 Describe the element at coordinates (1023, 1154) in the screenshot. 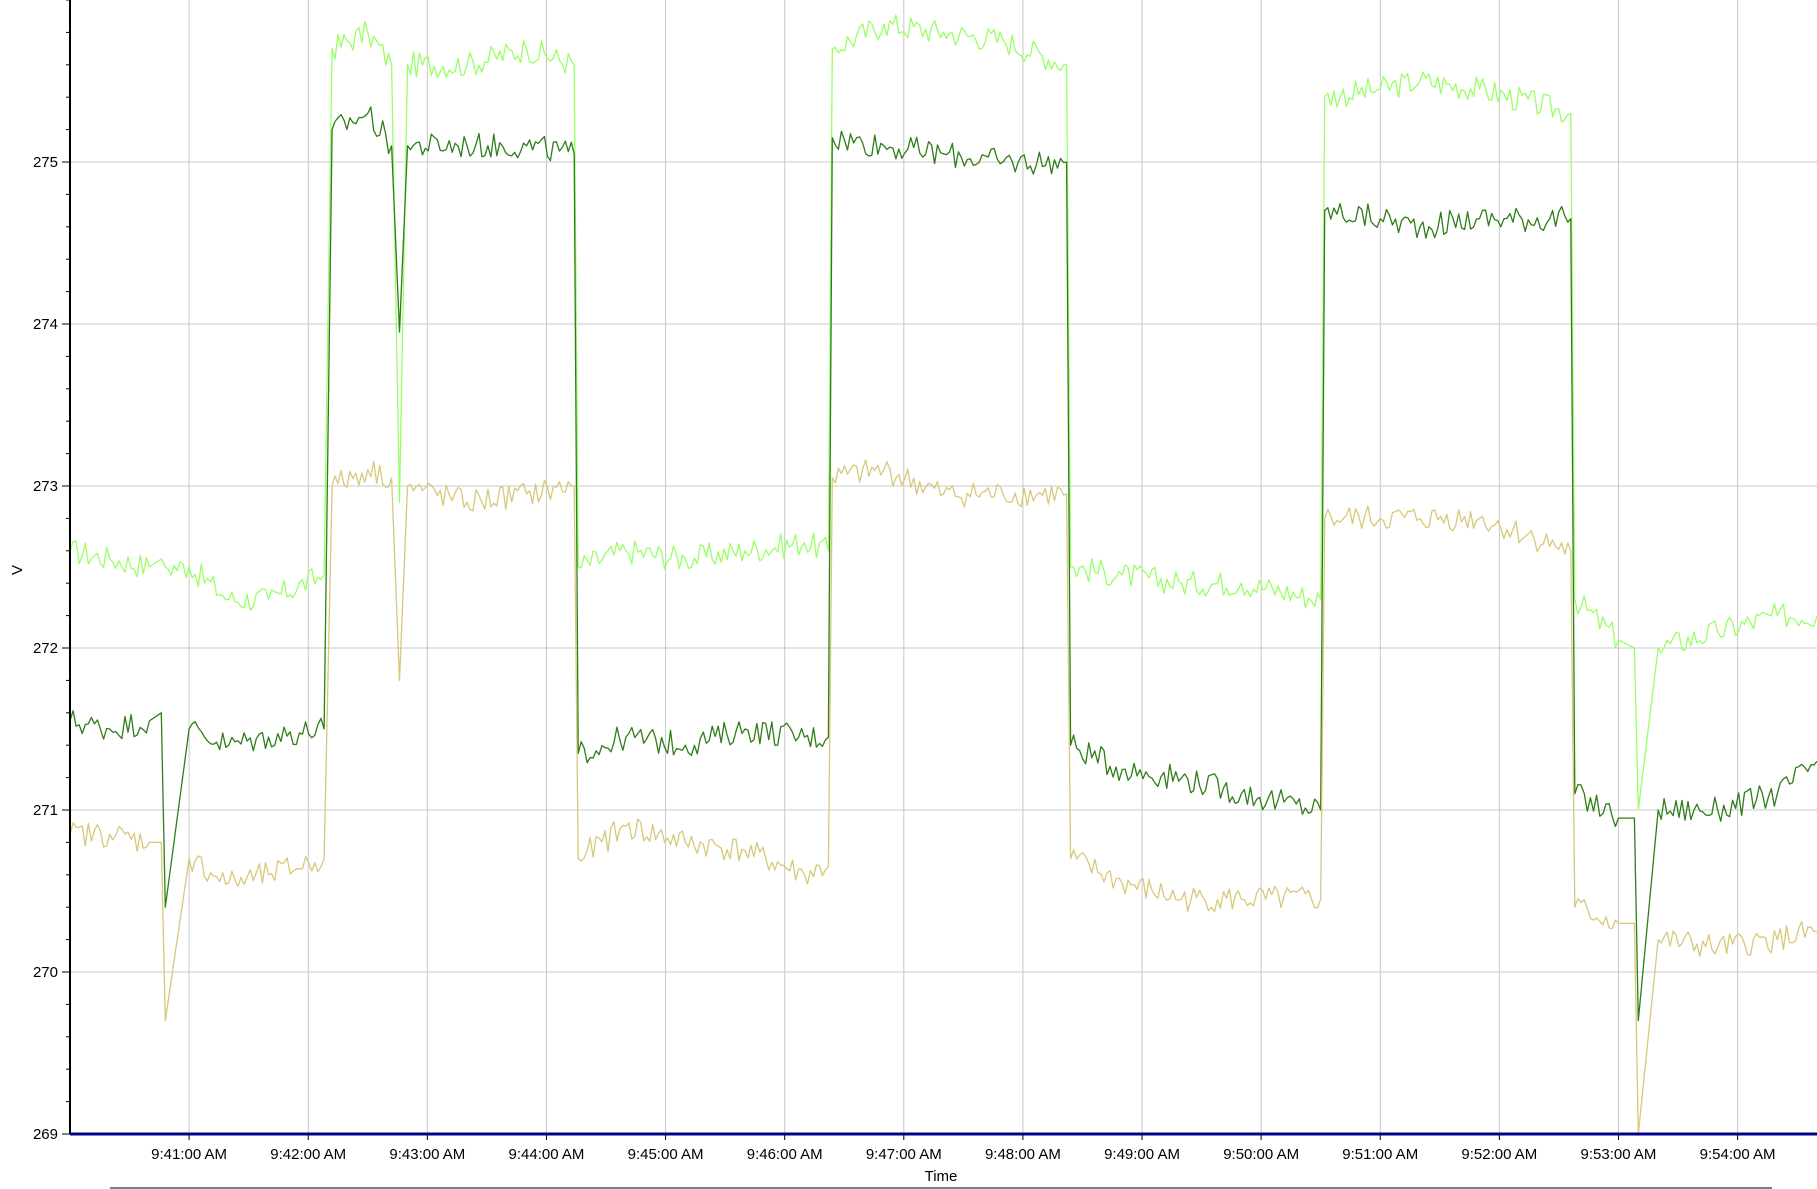

I see `x-tick-label: 9:48:00 AM` at that location.